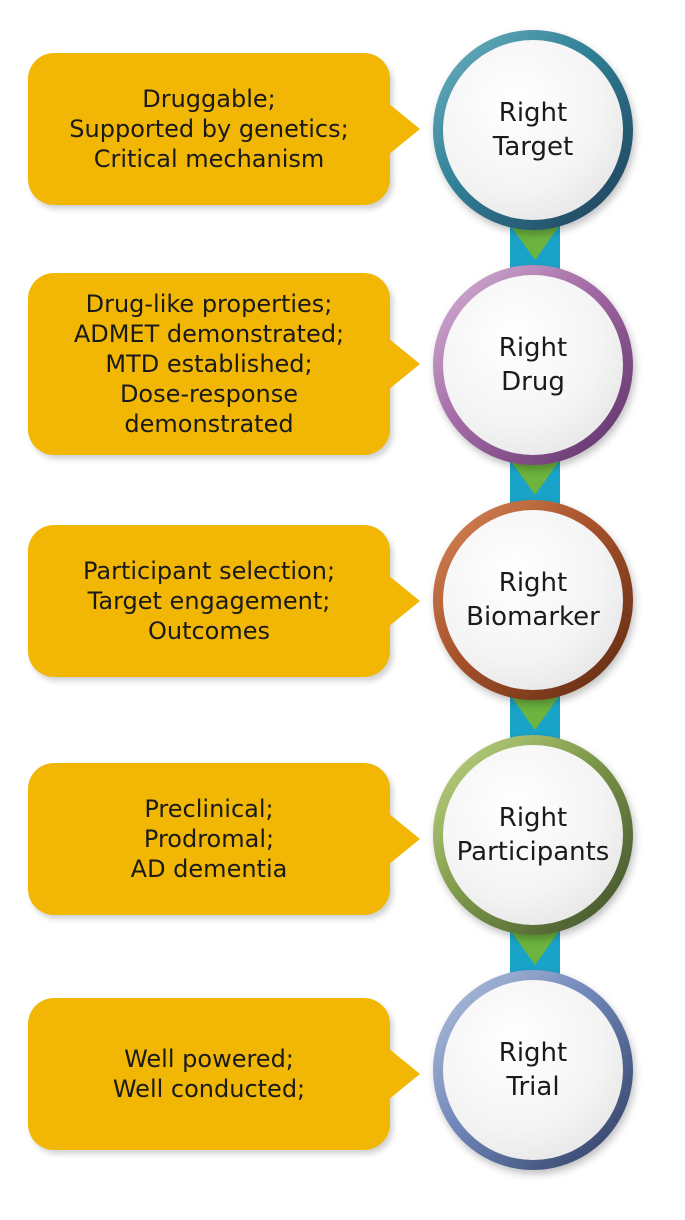 This screenshot has width=685, height=1220. Describe the element at coordinates (209, 424) in the screenshot. I see `criteria-line: demonstrated` at that location.